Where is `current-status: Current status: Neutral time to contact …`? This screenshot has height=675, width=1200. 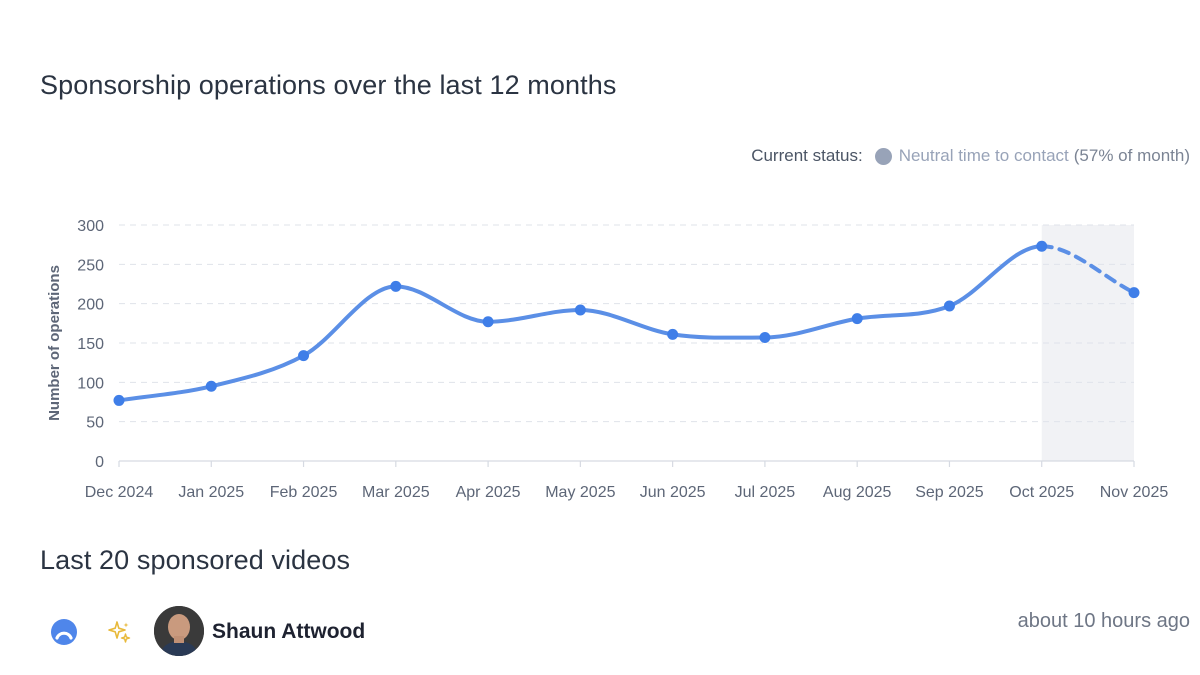
current-status: Current status: Neutral time to contact … is located at coordinates (970, 156).